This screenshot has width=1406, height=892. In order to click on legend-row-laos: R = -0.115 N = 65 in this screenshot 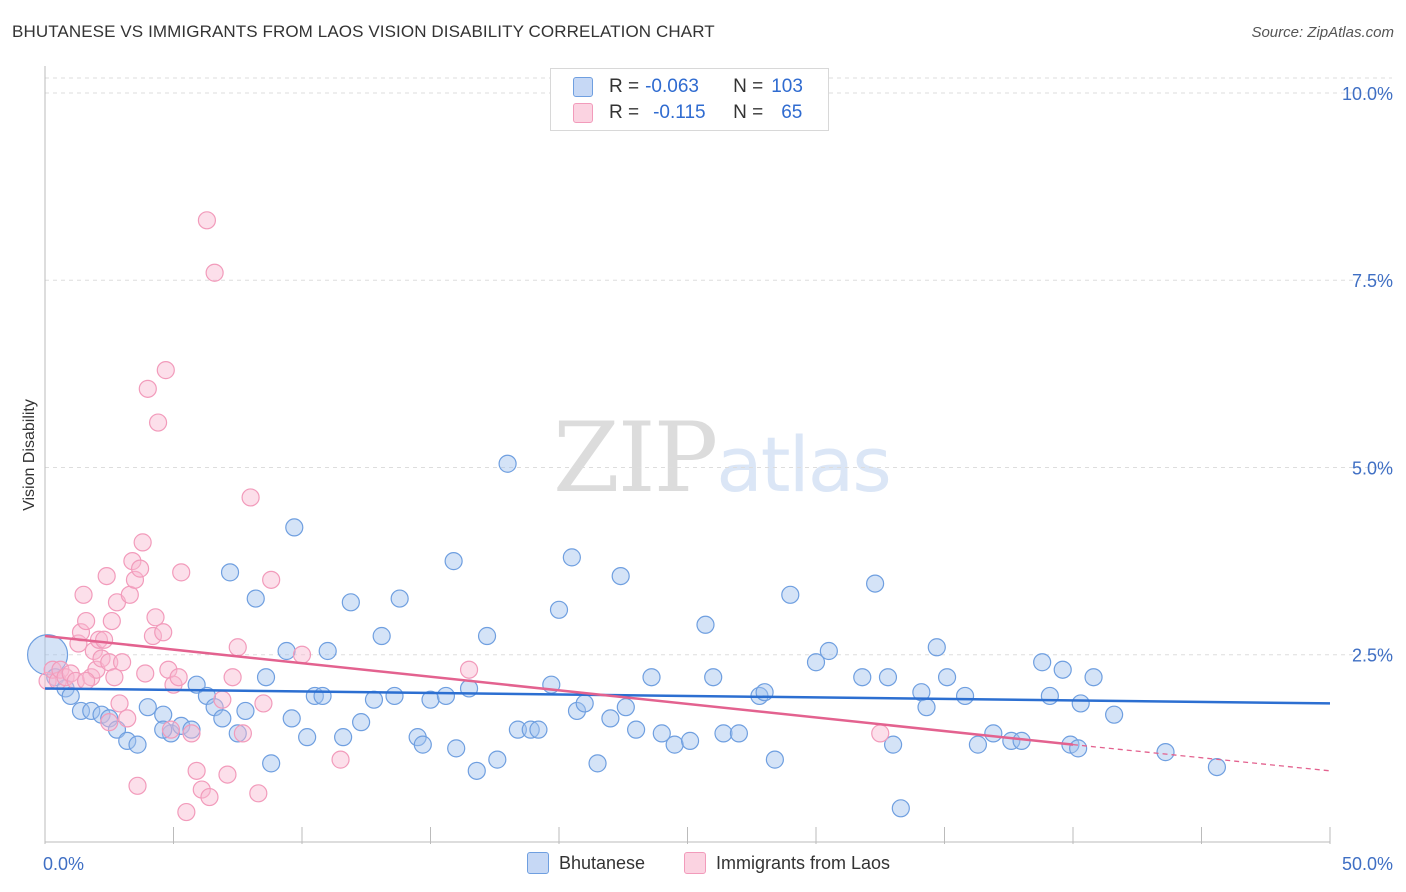, I will do `click(687, 113)`.